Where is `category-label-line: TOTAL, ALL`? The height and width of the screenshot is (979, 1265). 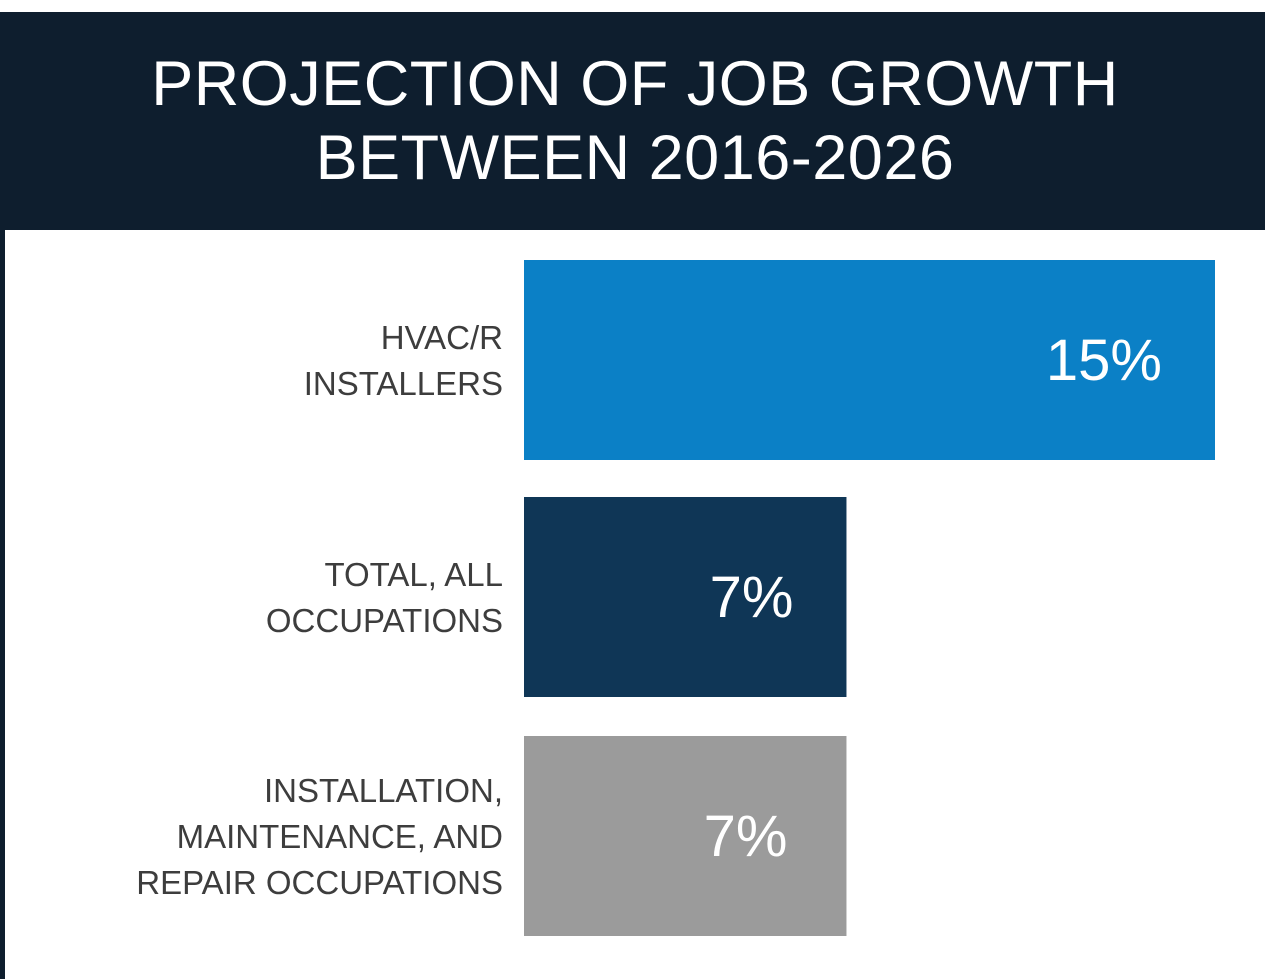
category-label-line: TOTAL, ALL is located at coordinates (413, 574).